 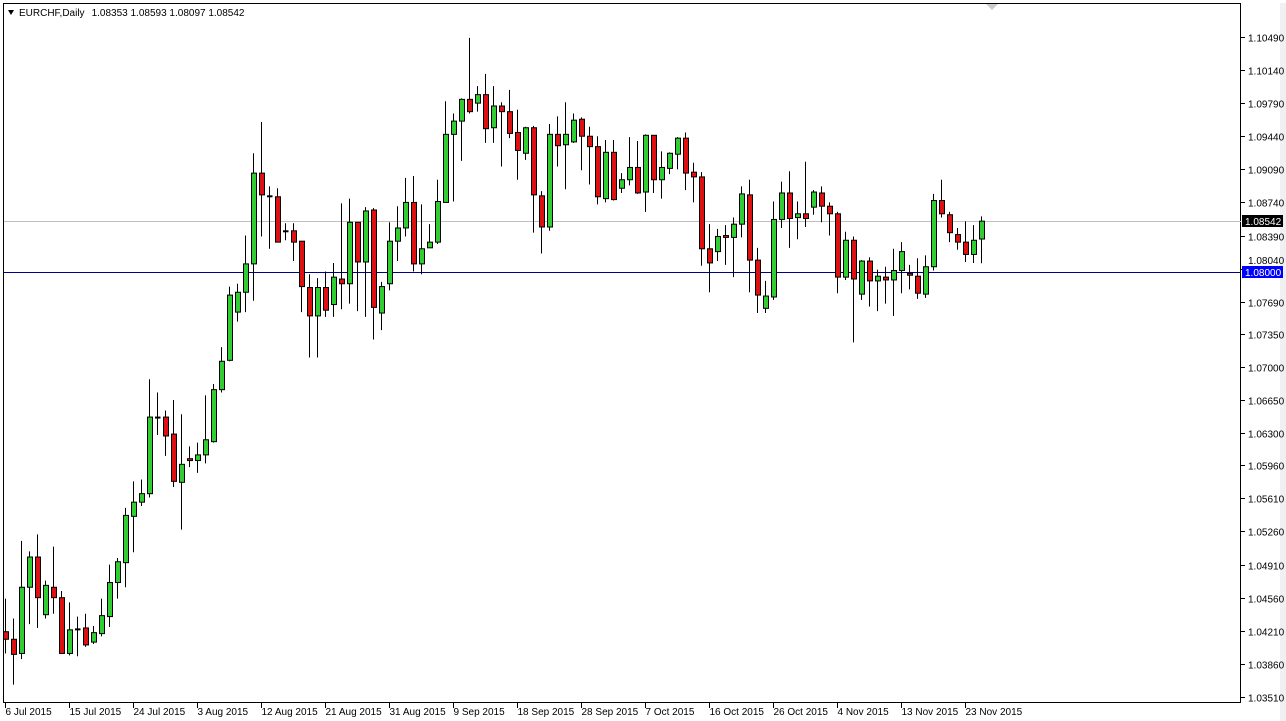 What do you see at coordinates (52, 13) in the screenshot?
I see `symbol-label: EURCHF,Daily` at bounding box center [52, 13].